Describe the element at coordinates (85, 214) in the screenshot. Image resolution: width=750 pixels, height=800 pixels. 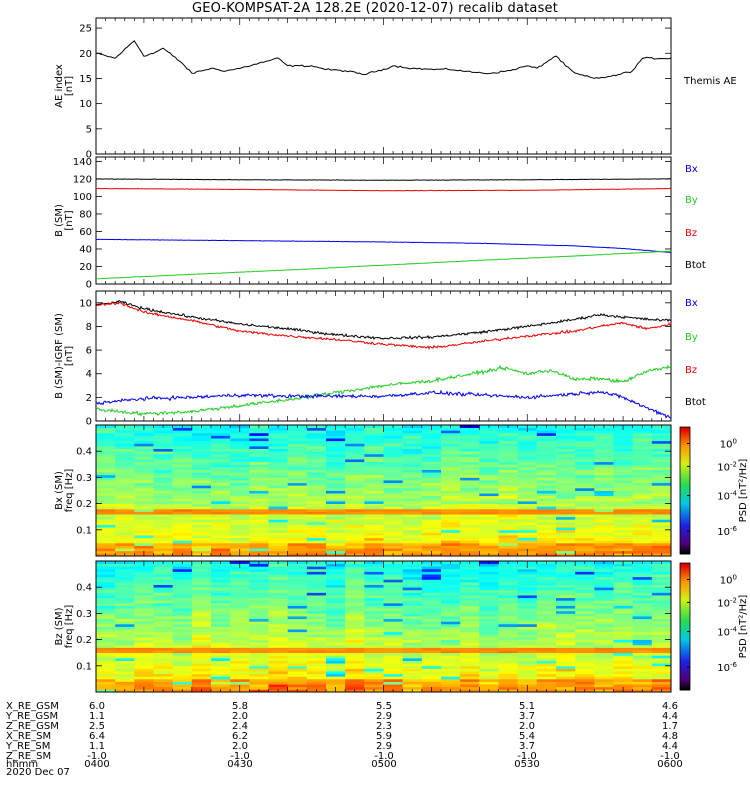
I see `panel-1-ytick-label: 80` at that location.